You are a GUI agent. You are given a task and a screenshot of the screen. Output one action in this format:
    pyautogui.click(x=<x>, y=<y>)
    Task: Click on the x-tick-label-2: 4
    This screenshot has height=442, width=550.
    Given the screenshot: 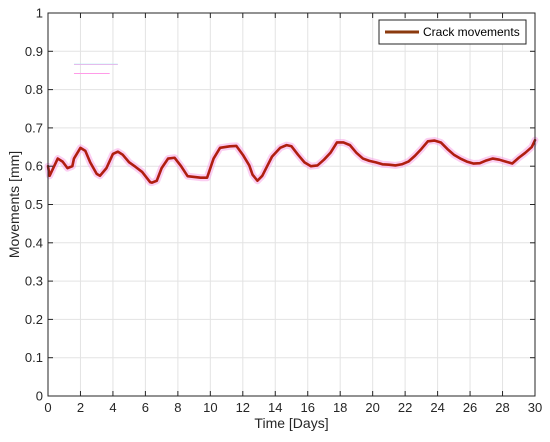 What is the action you would take?
    pyautogui.click(x=112, y=407)
    